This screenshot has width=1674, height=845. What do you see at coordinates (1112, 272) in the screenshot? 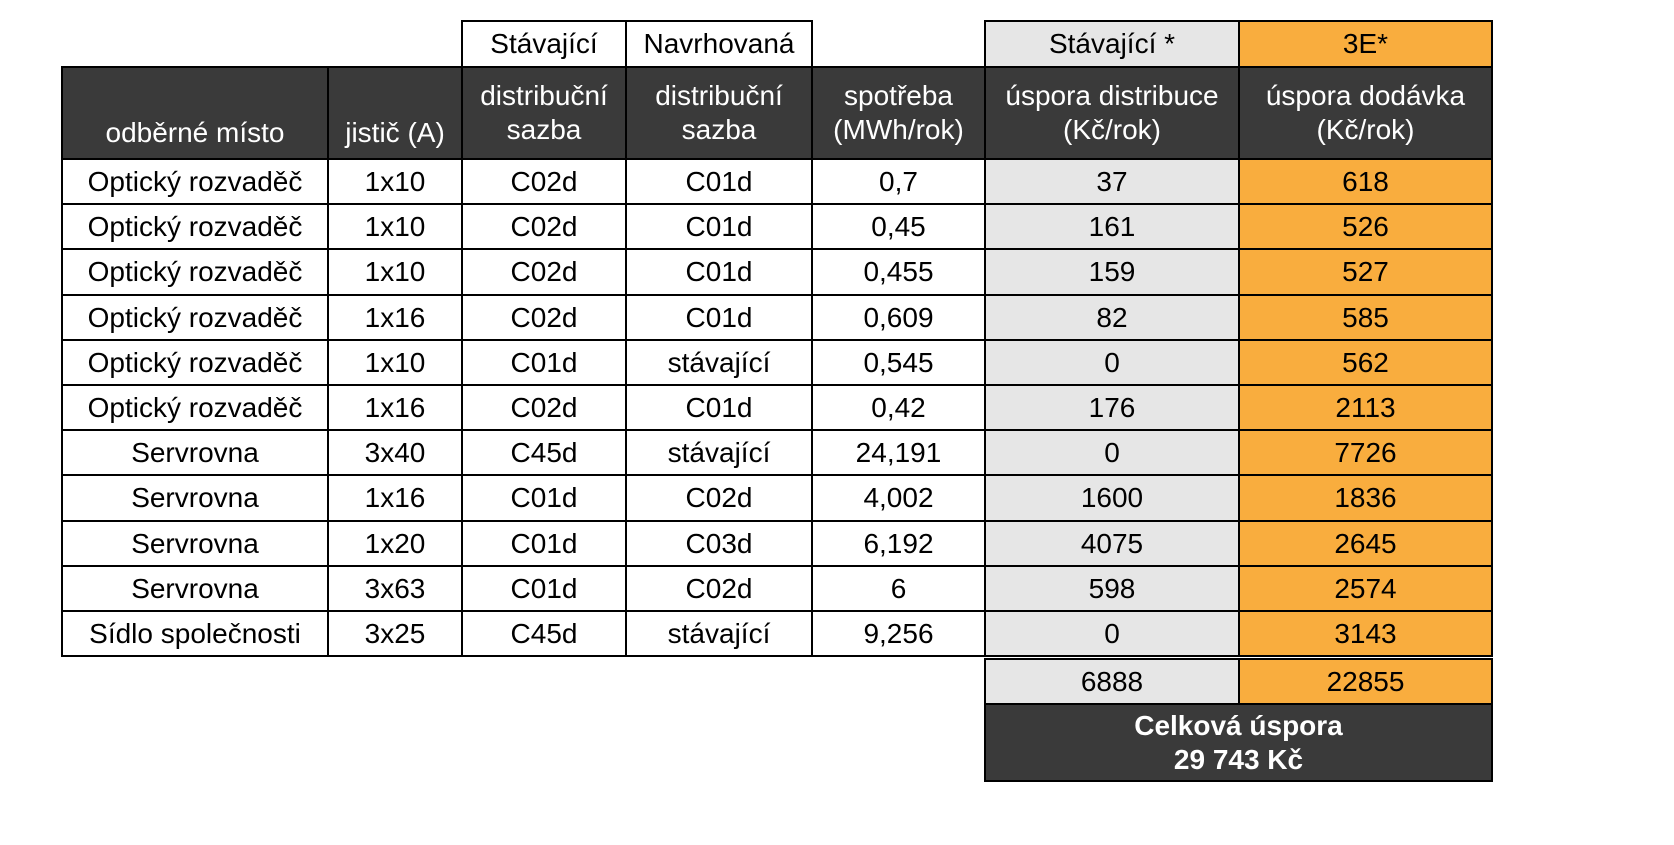
I see `cell-saving-dist: 159` at bounding box center [1112, 272].